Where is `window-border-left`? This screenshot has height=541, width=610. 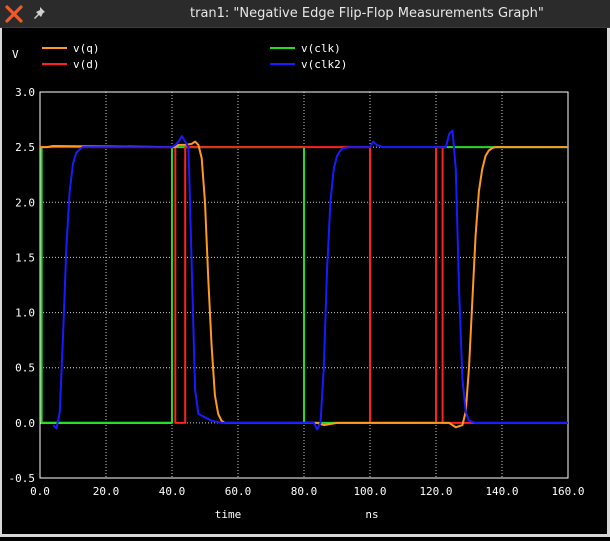 window-border-left is located at coordinates (1, 282).